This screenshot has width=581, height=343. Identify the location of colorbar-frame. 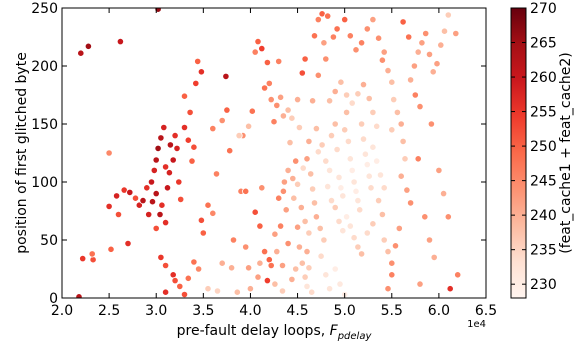
(518, 153).